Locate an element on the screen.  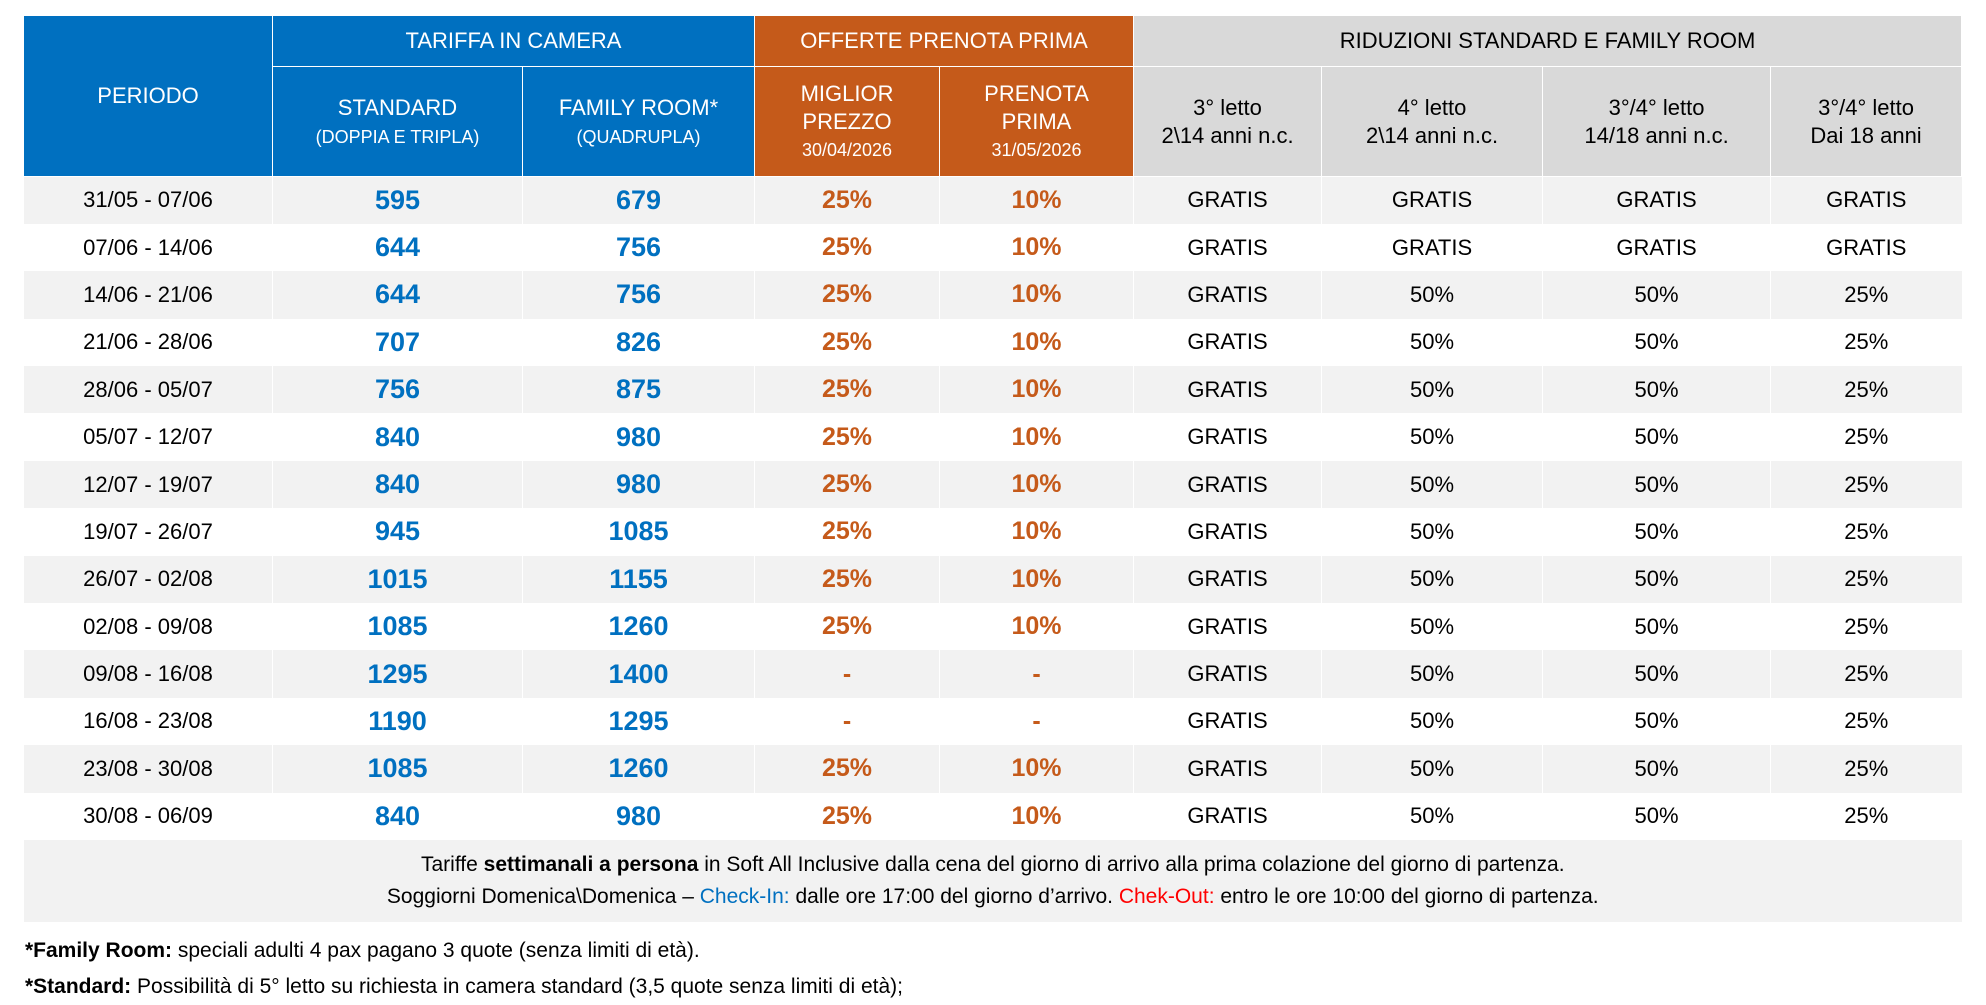
period: 21/06 - 28/06 is located at coordinates (148, 342).